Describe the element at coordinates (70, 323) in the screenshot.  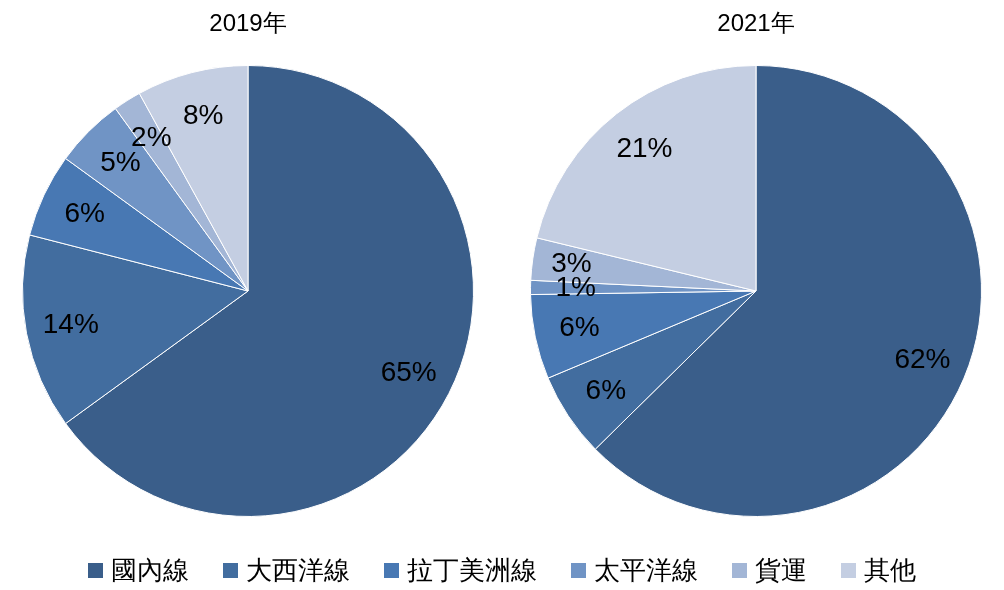
I see `data-label: 14%` at that location.